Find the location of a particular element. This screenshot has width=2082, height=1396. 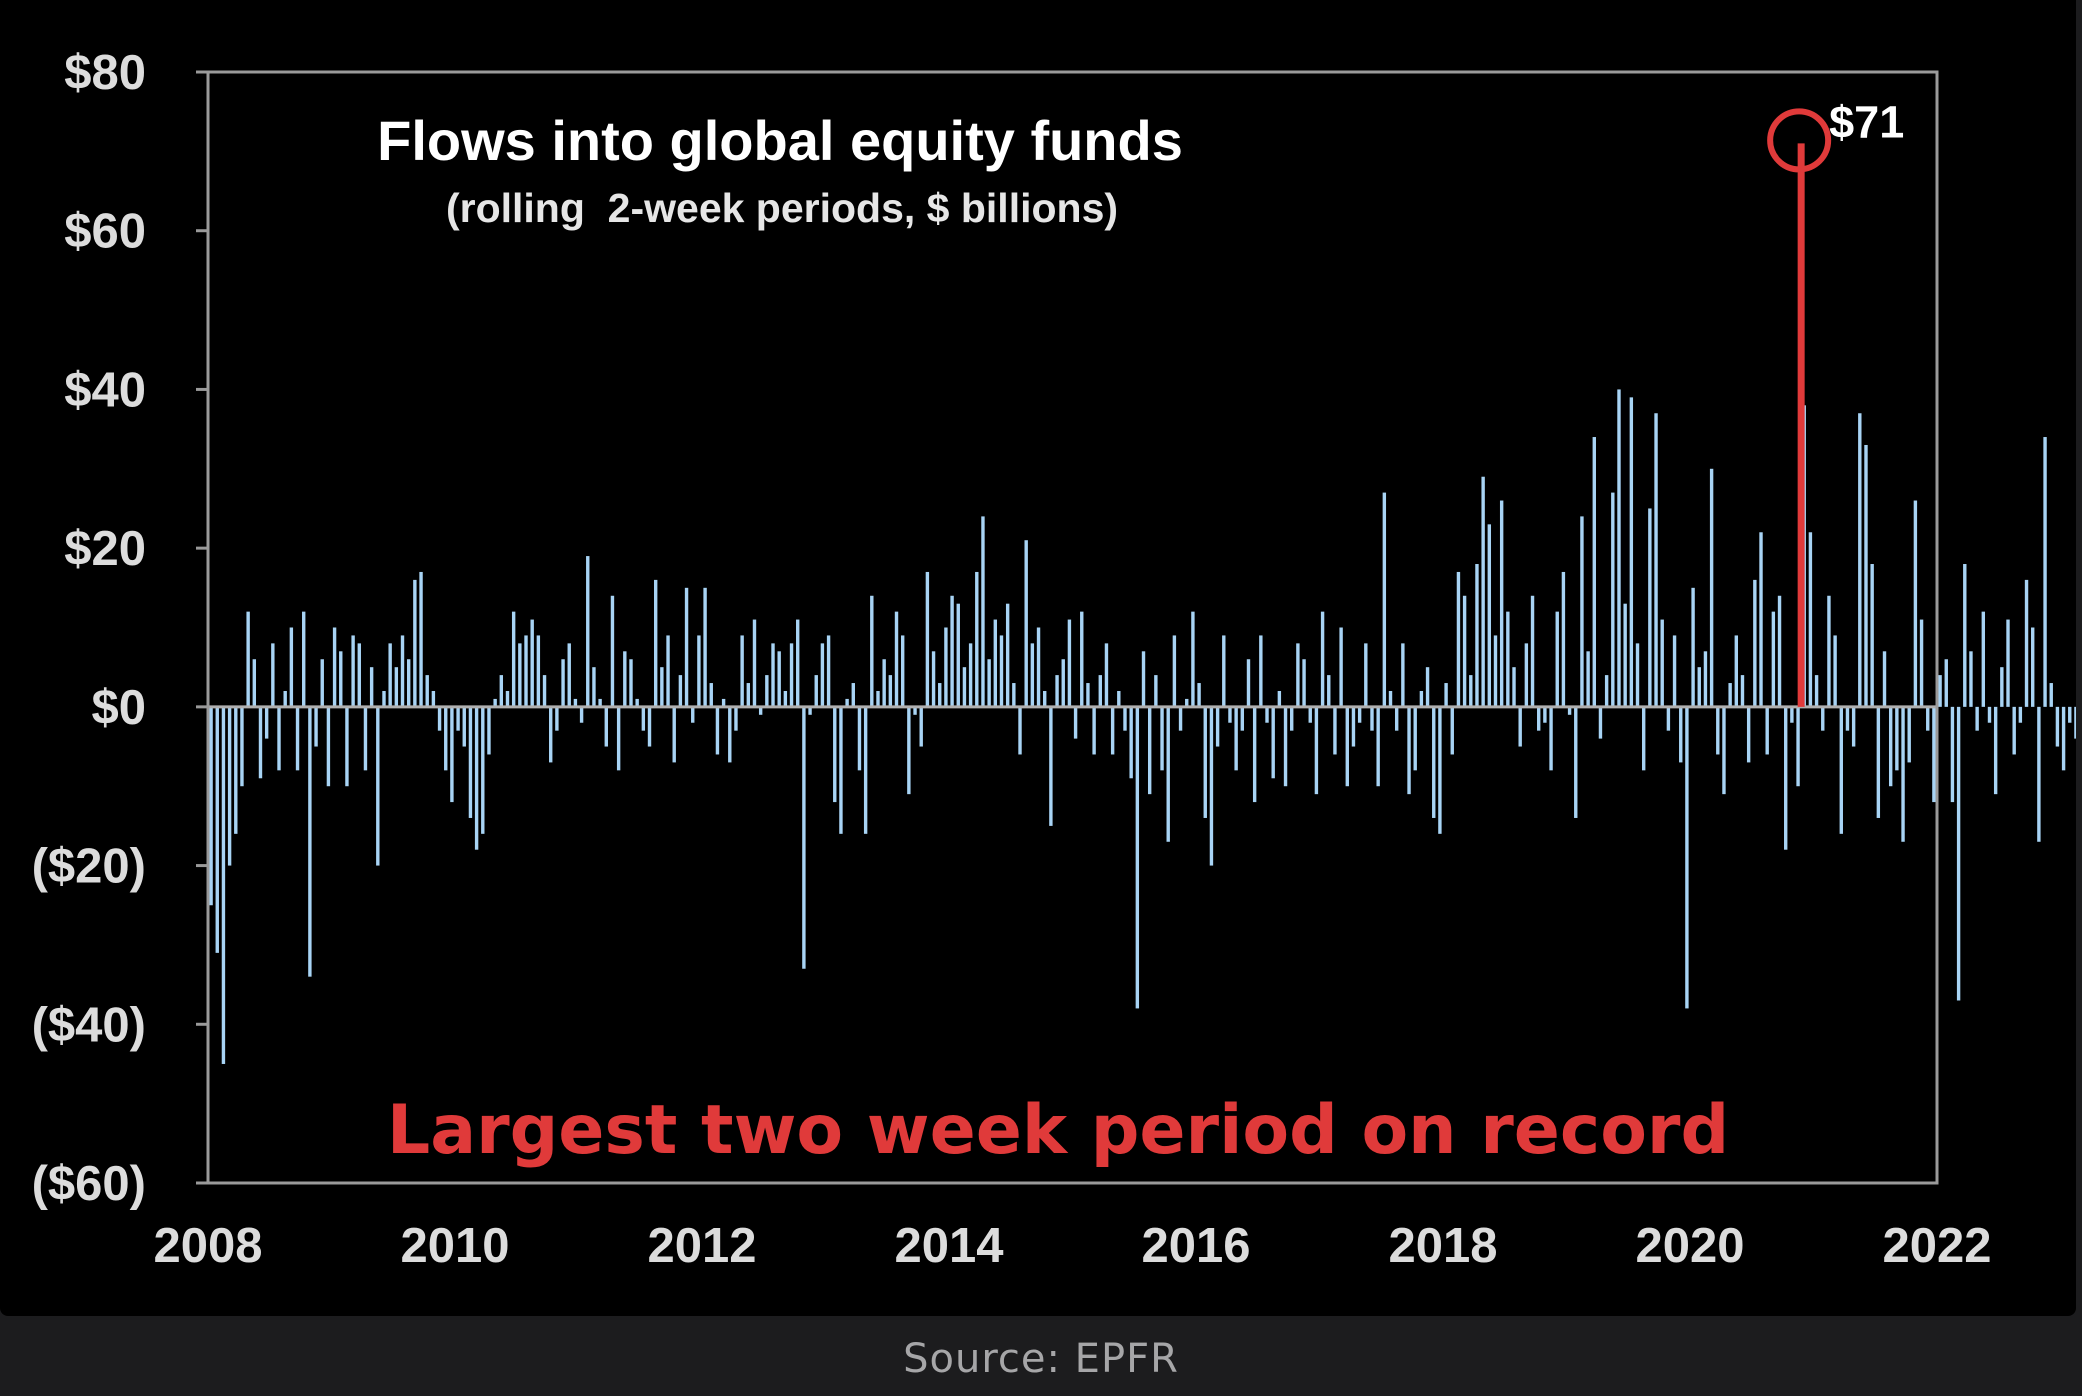

source-bar: Source: EPFR is located at coordinates (1041, 1356).